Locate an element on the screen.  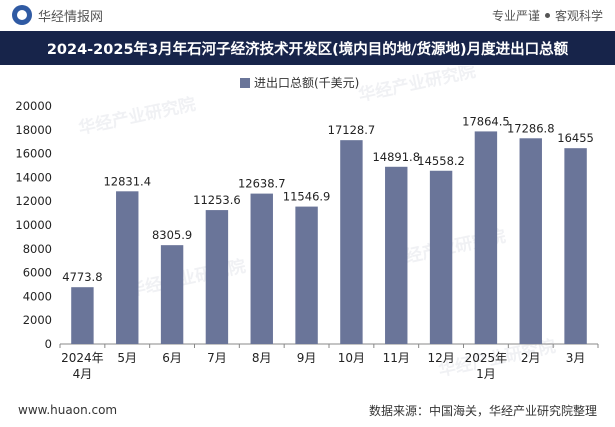
y-tick-label: 20000 is located at coordinates (33, 106).